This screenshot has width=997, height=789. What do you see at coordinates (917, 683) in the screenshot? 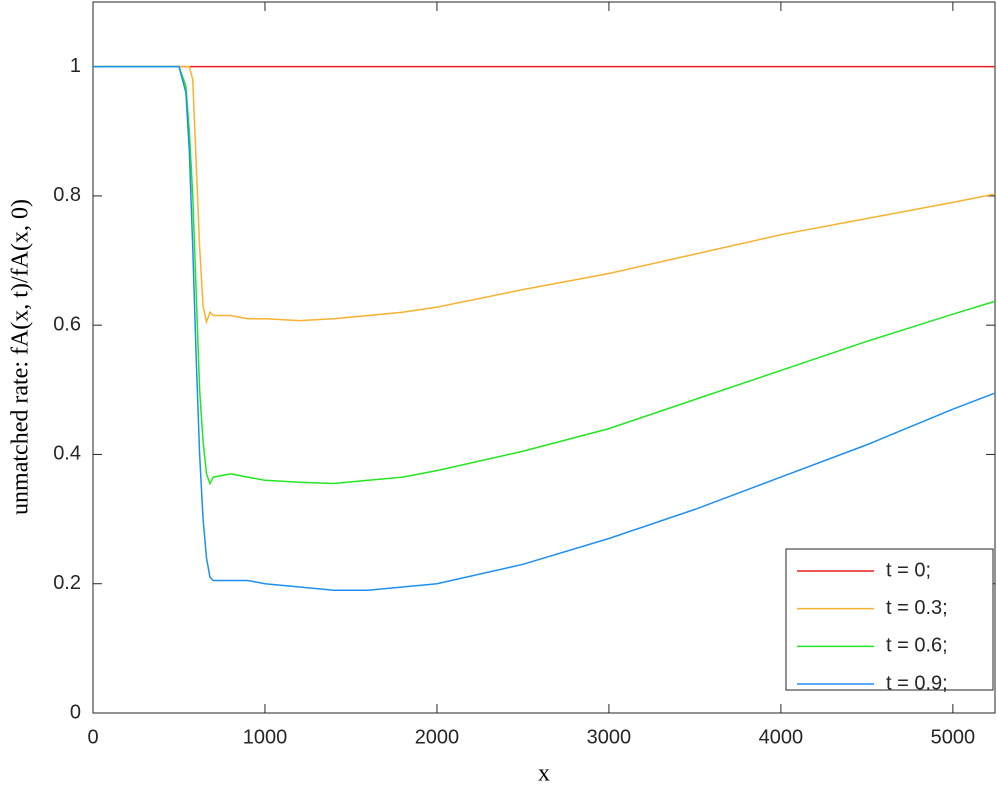
I see `legend-label: t = 0.9;` at bounding box center [917, 683].